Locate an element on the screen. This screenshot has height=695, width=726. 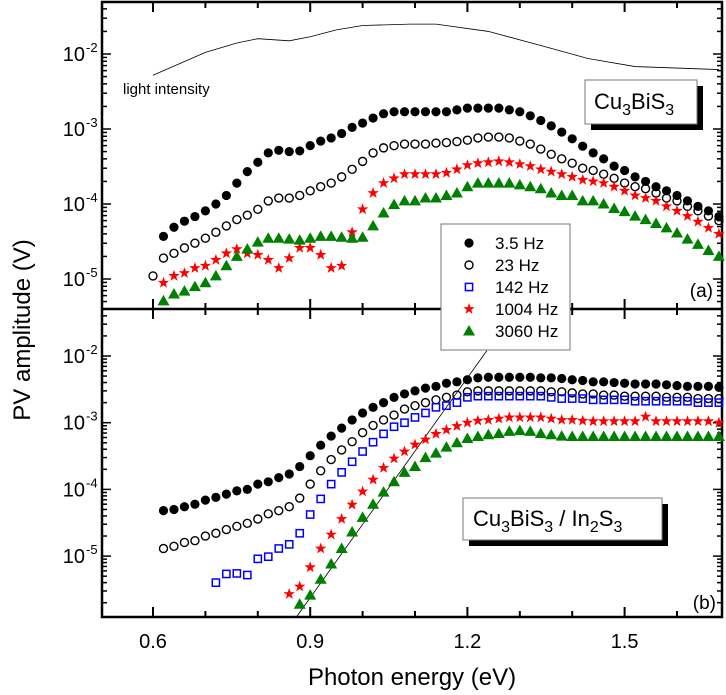
legend-entry: 23 Hz is located at coordinates (501, 265).